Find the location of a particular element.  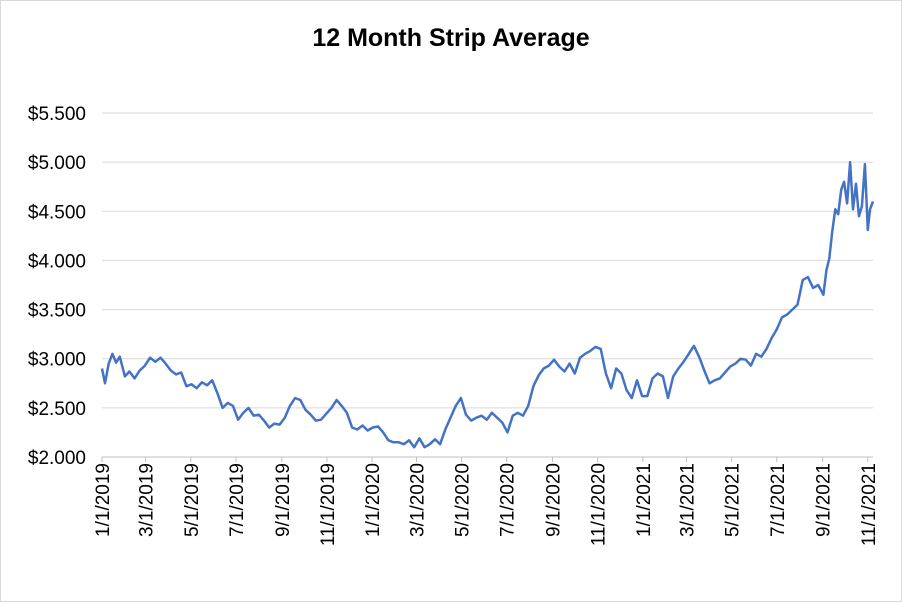

x-tick-label: 9/1/2021 is located at coordinates (824, 500).